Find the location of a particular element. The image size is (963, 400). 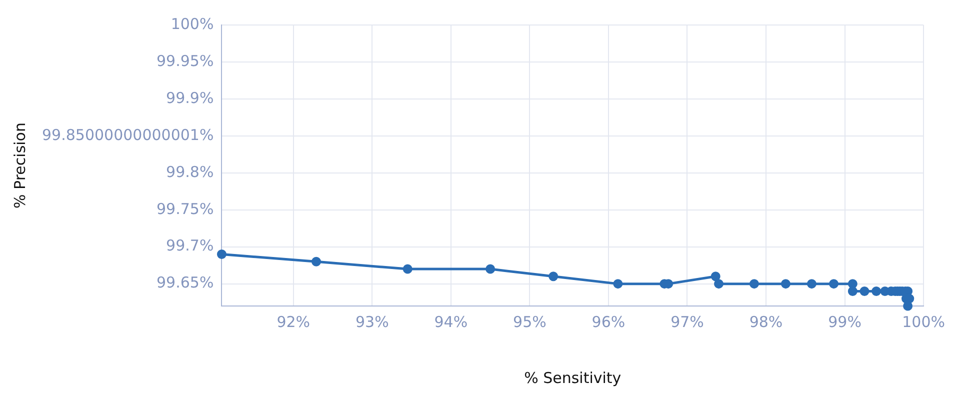

y-axis-title: % Precision is located at coordinates (19, 165).